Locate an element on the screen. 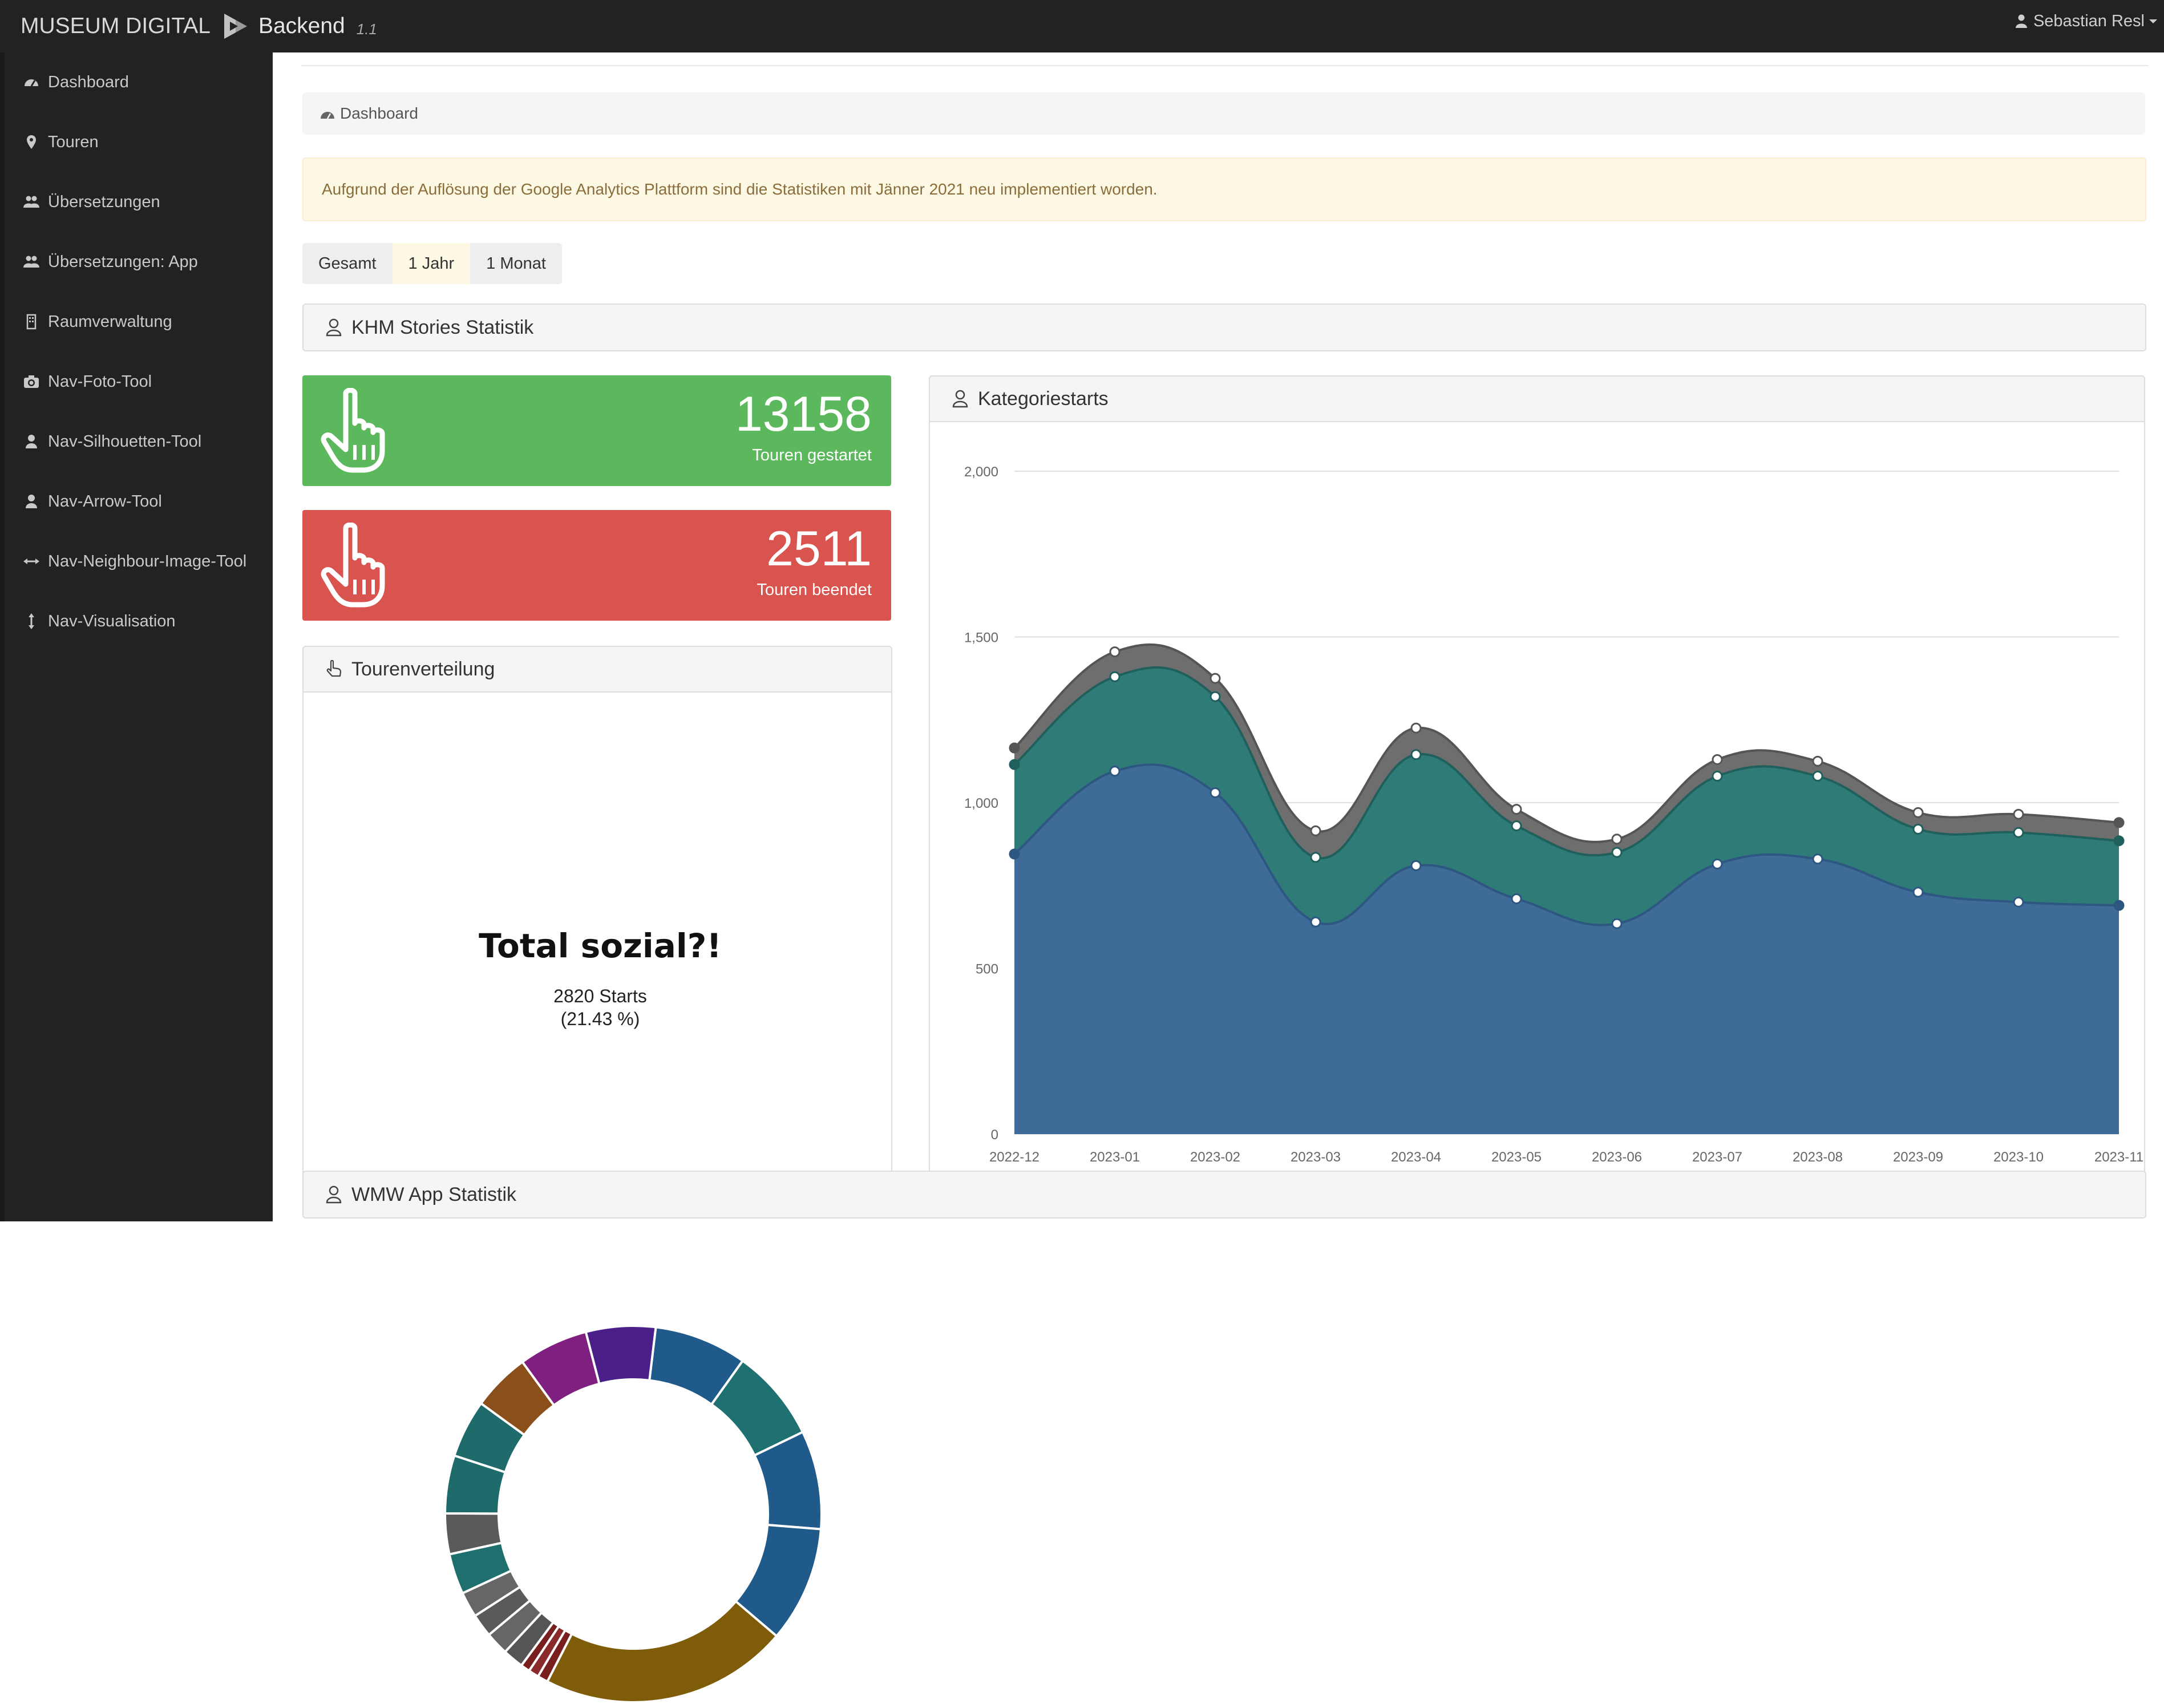  x-tick-label: 2023-10 is located at coordinates (2018, 1157).